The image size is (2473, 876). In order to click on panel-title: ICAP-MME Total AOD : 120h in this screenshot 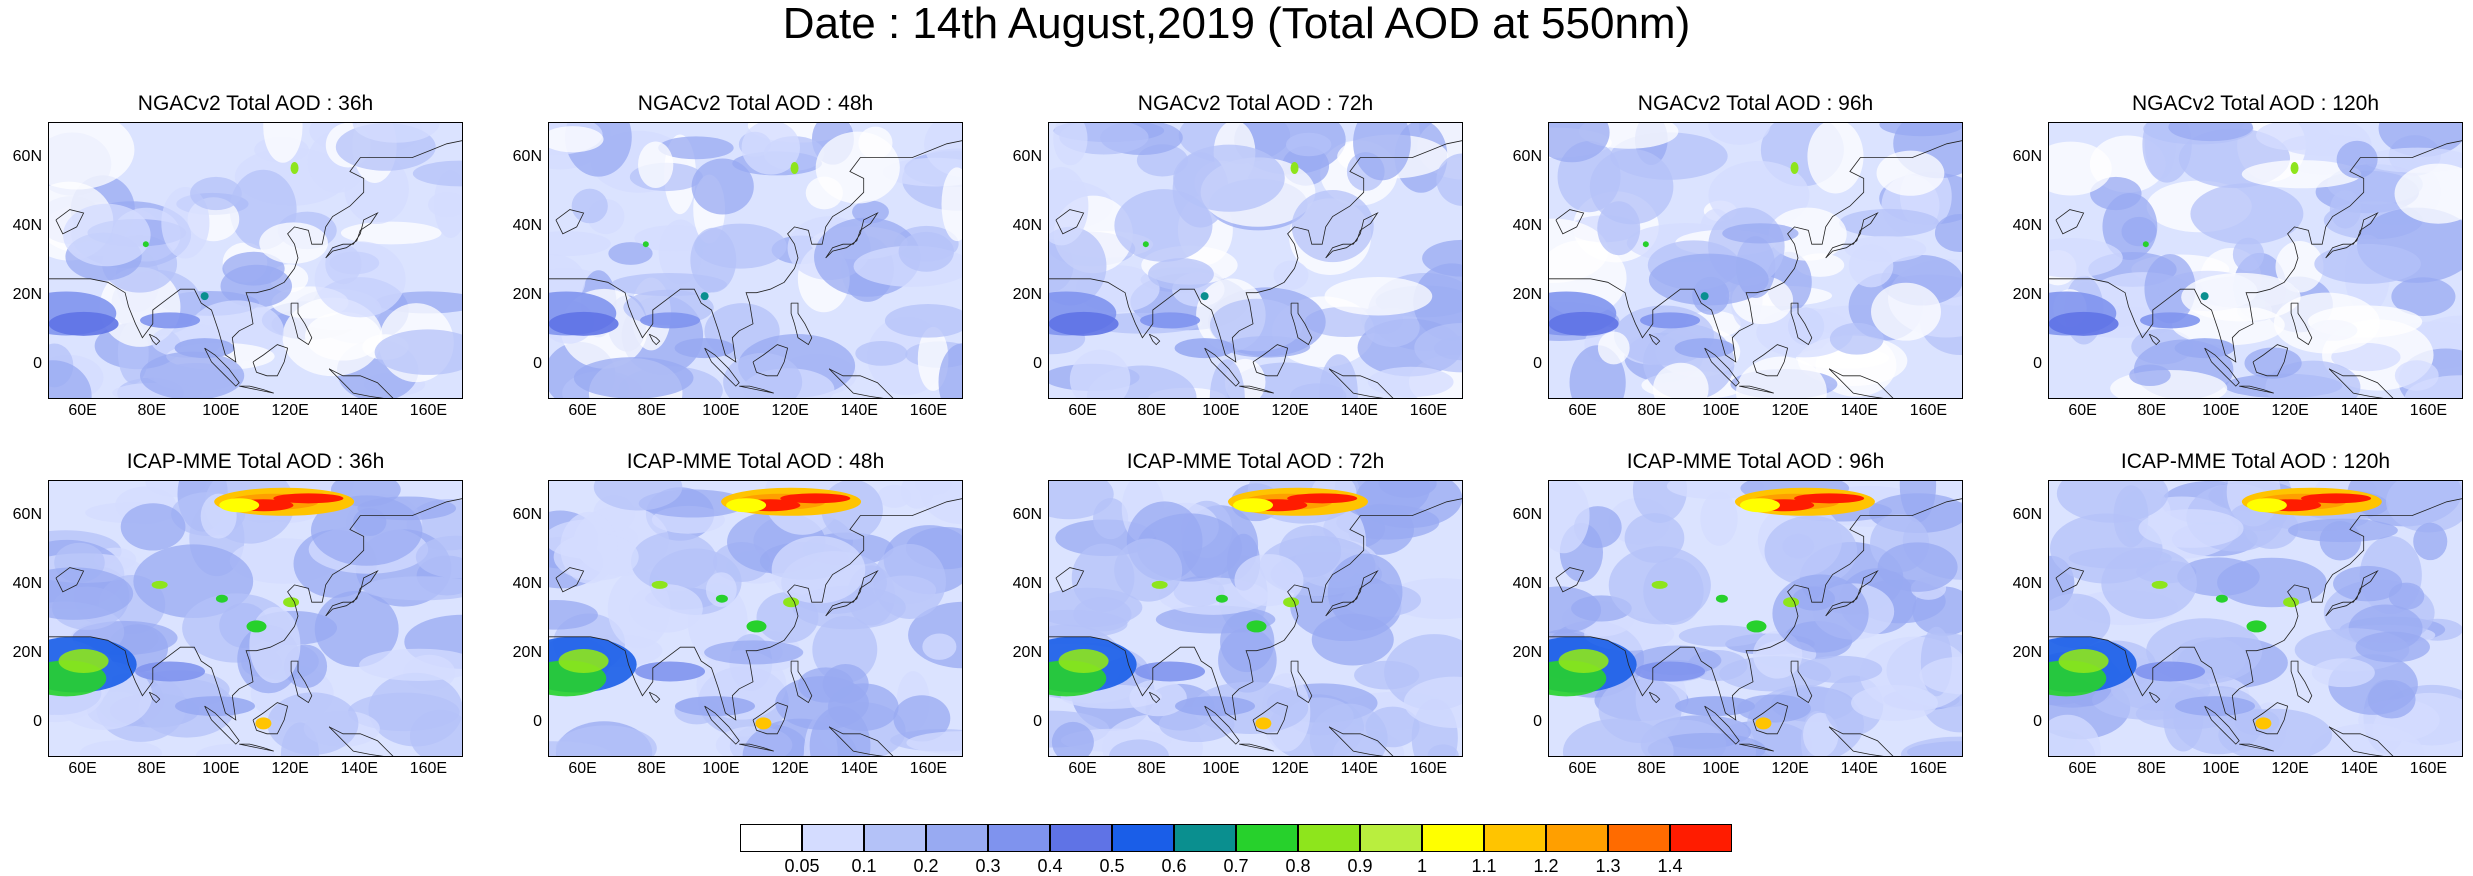, I will do `click(2255, 461)`.